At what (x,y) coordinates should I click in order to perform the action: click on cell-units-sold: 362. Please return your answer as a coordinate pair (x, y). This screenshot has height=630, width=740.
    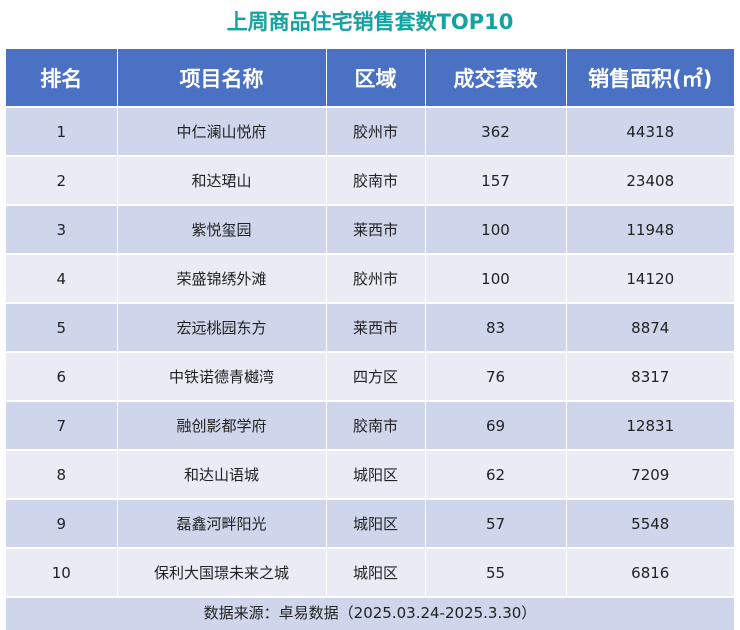
    Looking at the image, I should click on (496, 132).